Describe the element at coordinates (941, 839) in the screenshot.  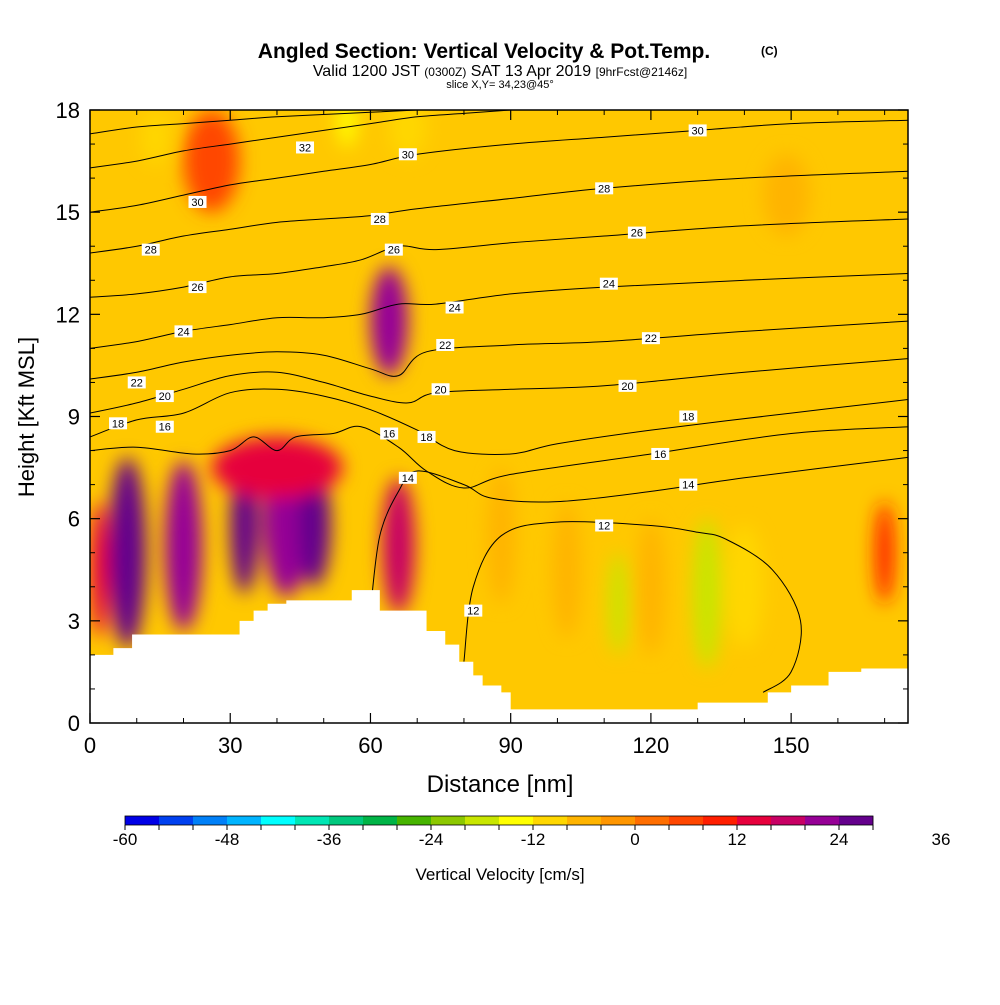
I see `colorbar-tick-label: 36` at that location.